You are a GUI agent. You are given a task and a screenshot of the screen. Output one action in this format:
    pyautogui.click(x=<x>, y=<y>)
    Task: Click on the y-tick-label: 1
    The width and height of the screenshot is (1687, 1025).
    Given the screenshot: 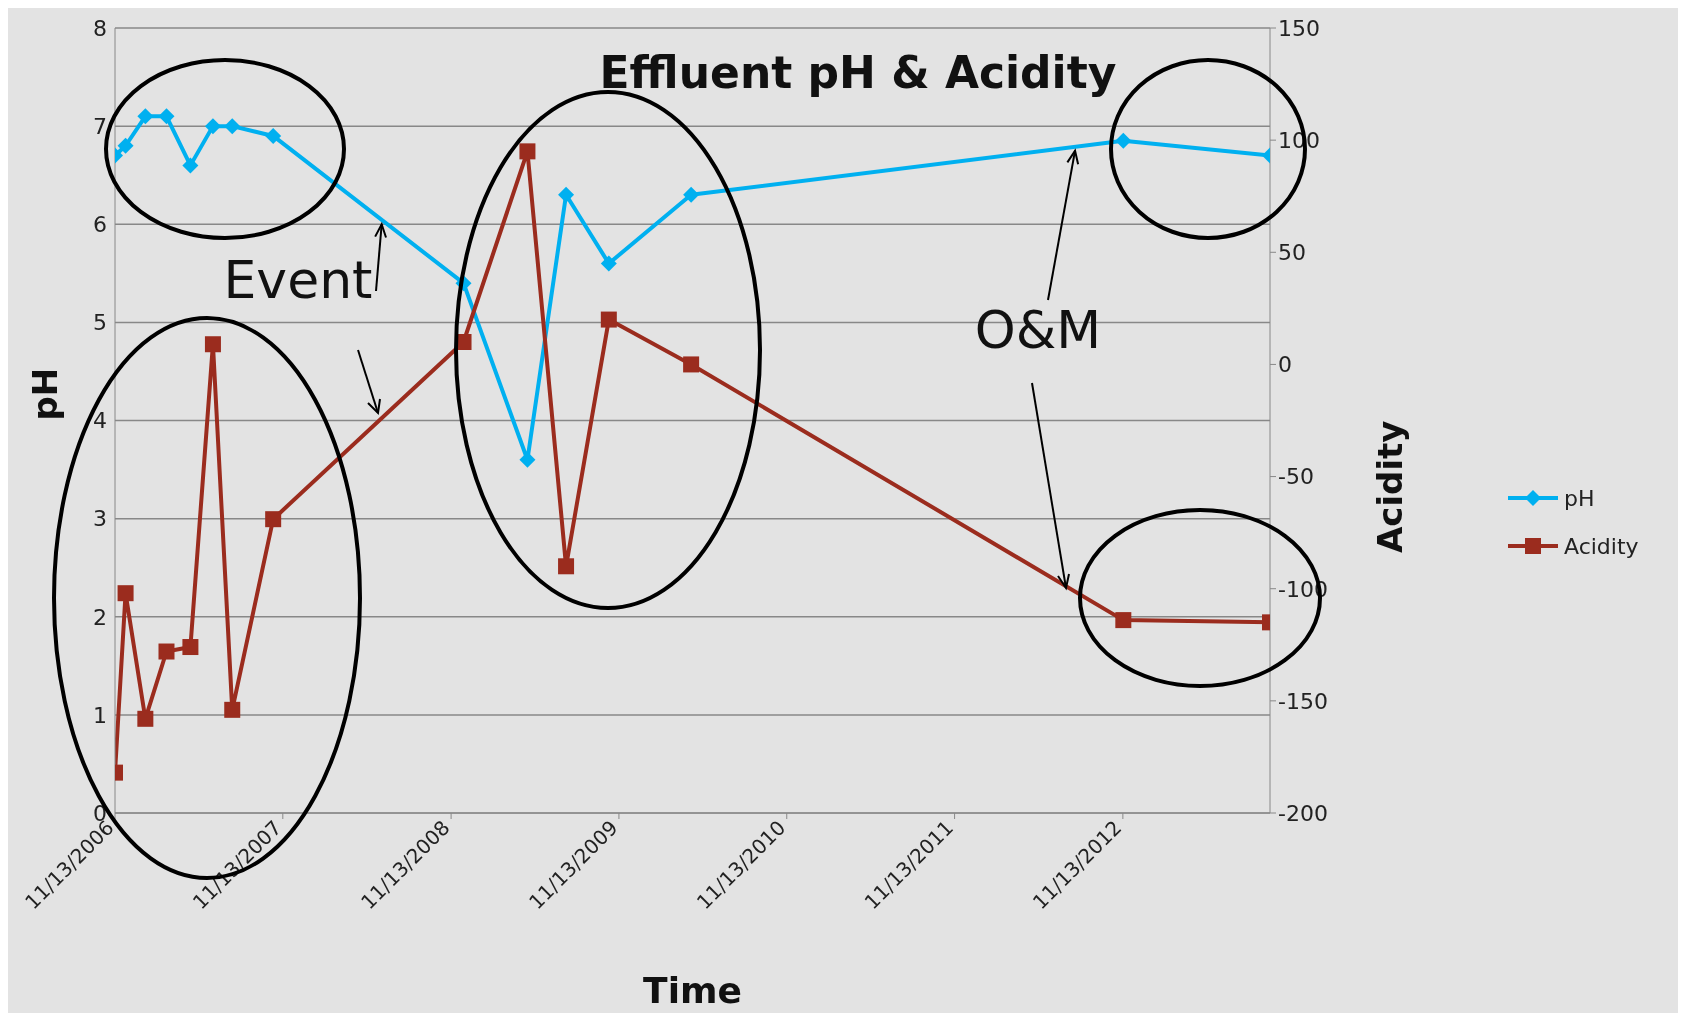 What is the action you would take?
    pyautogui.click(x=100, y=715)
    